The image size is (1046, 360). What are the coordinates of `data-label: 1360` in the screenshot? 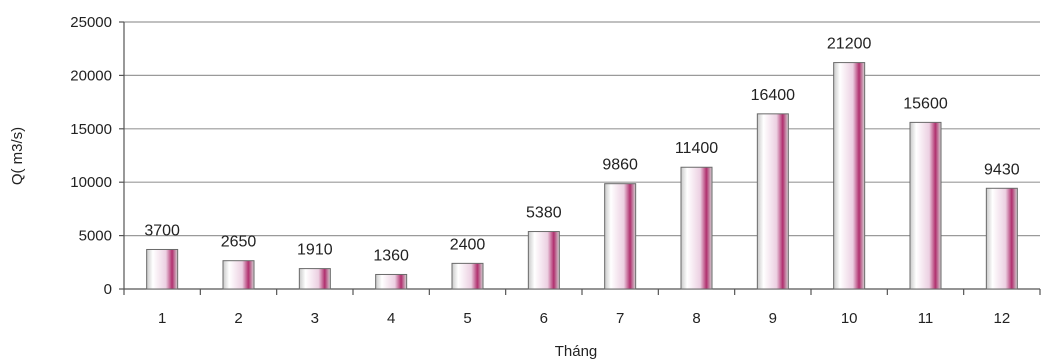 It's located at (391, 255).